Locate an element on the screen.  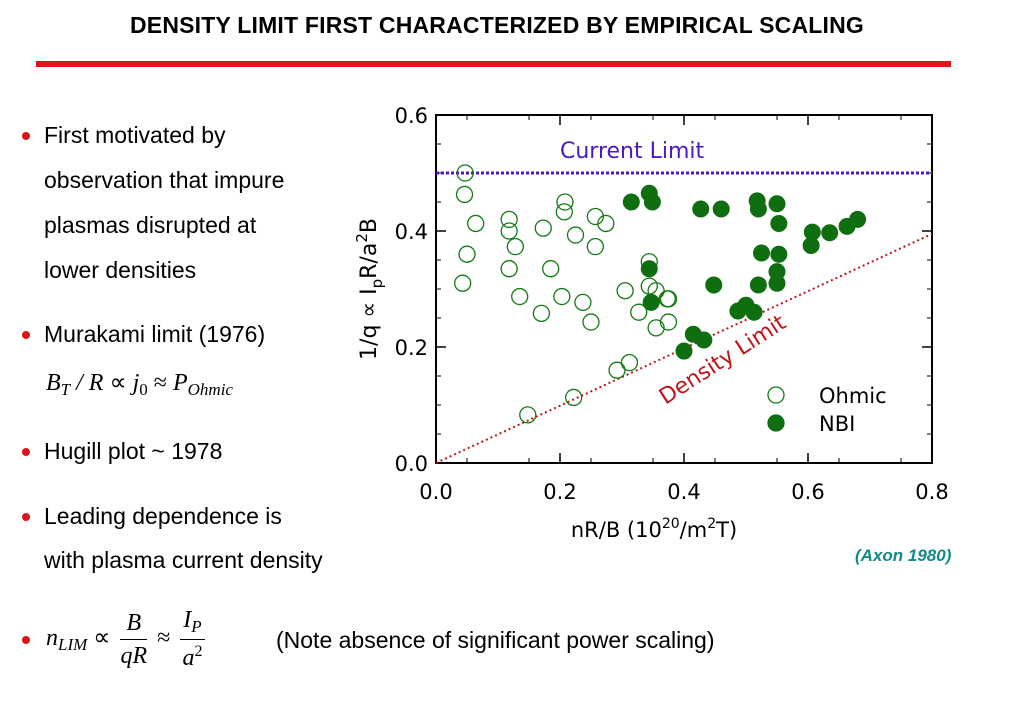
x-tick-label: 0.8 is located at coordinates (931, 492).